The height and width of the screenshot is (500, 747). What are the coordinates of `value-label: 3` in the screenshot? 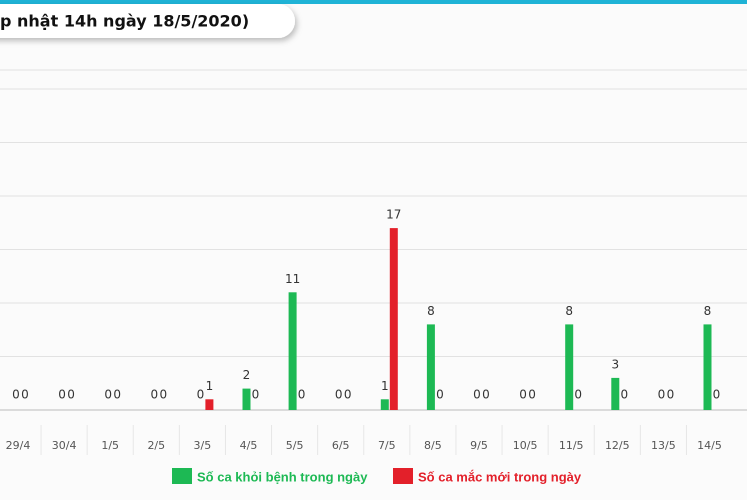 It's located at (615, 364).